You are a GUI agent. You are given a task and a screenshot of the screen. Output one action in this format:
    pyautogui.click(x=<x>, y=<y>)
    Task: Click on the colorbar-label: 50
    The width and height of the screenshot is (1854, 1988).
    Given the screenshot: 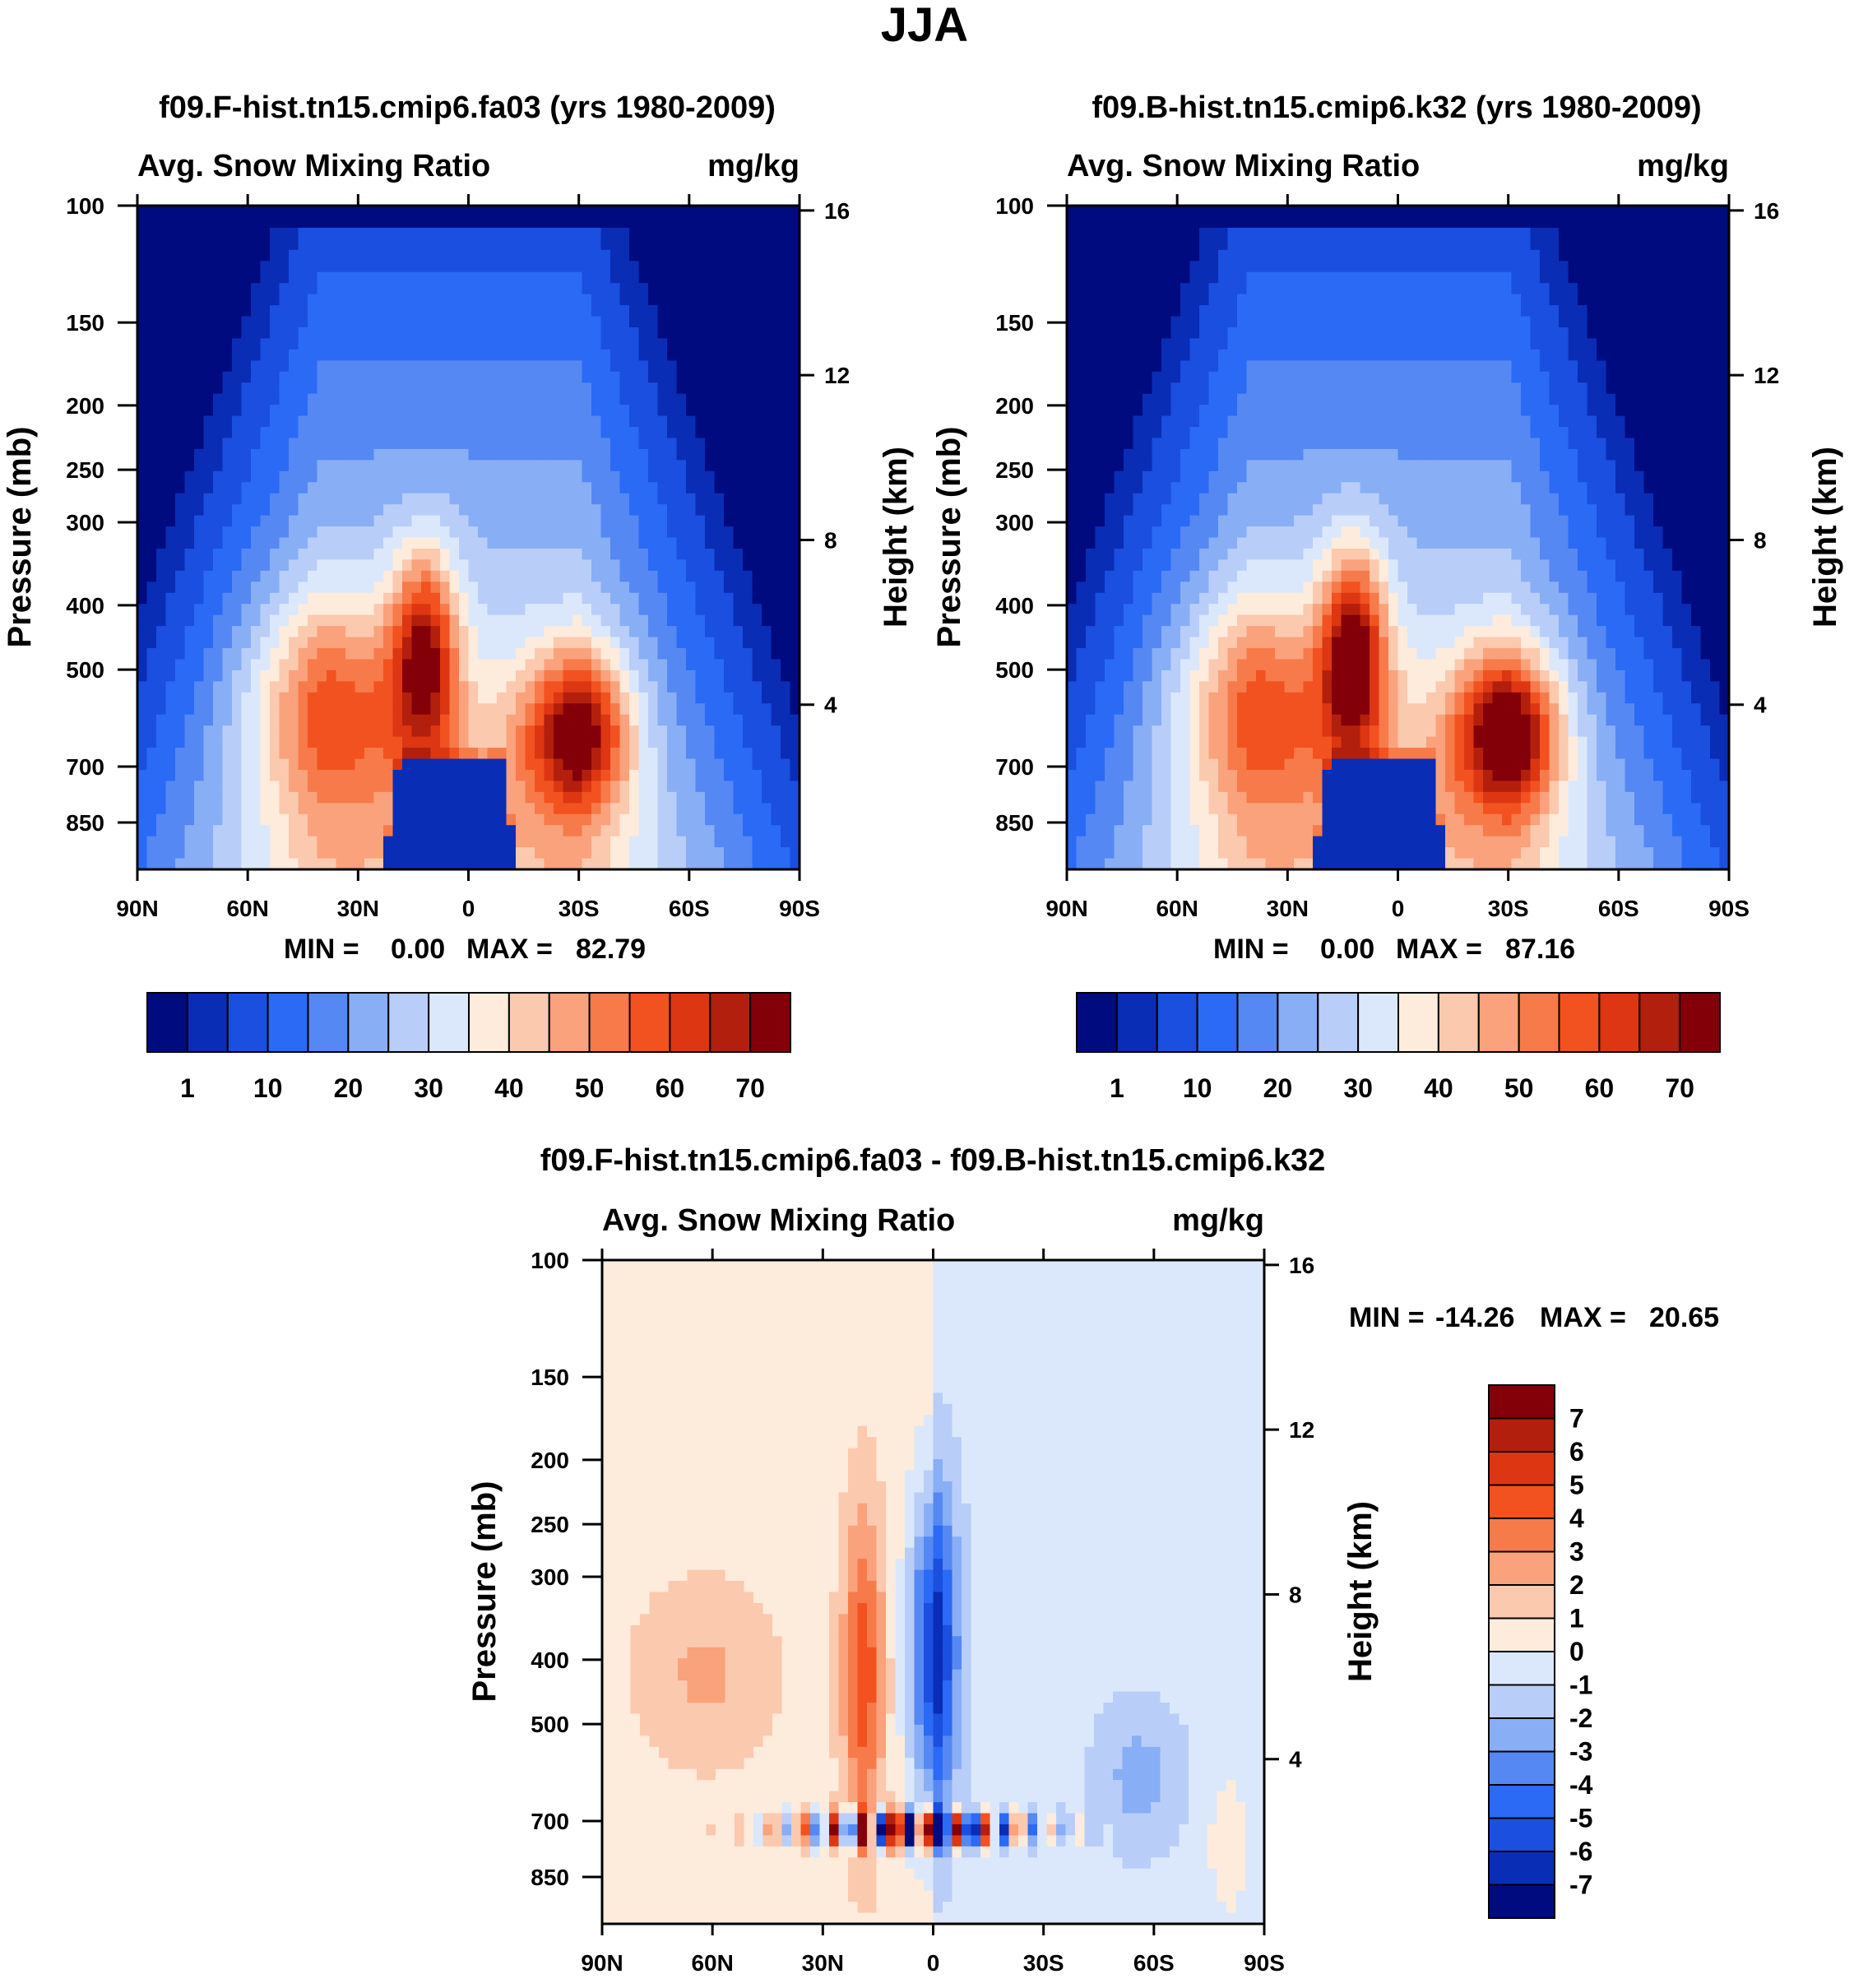 What is the action you would take?
    pyautogui.click(x=590, y=1088)
    